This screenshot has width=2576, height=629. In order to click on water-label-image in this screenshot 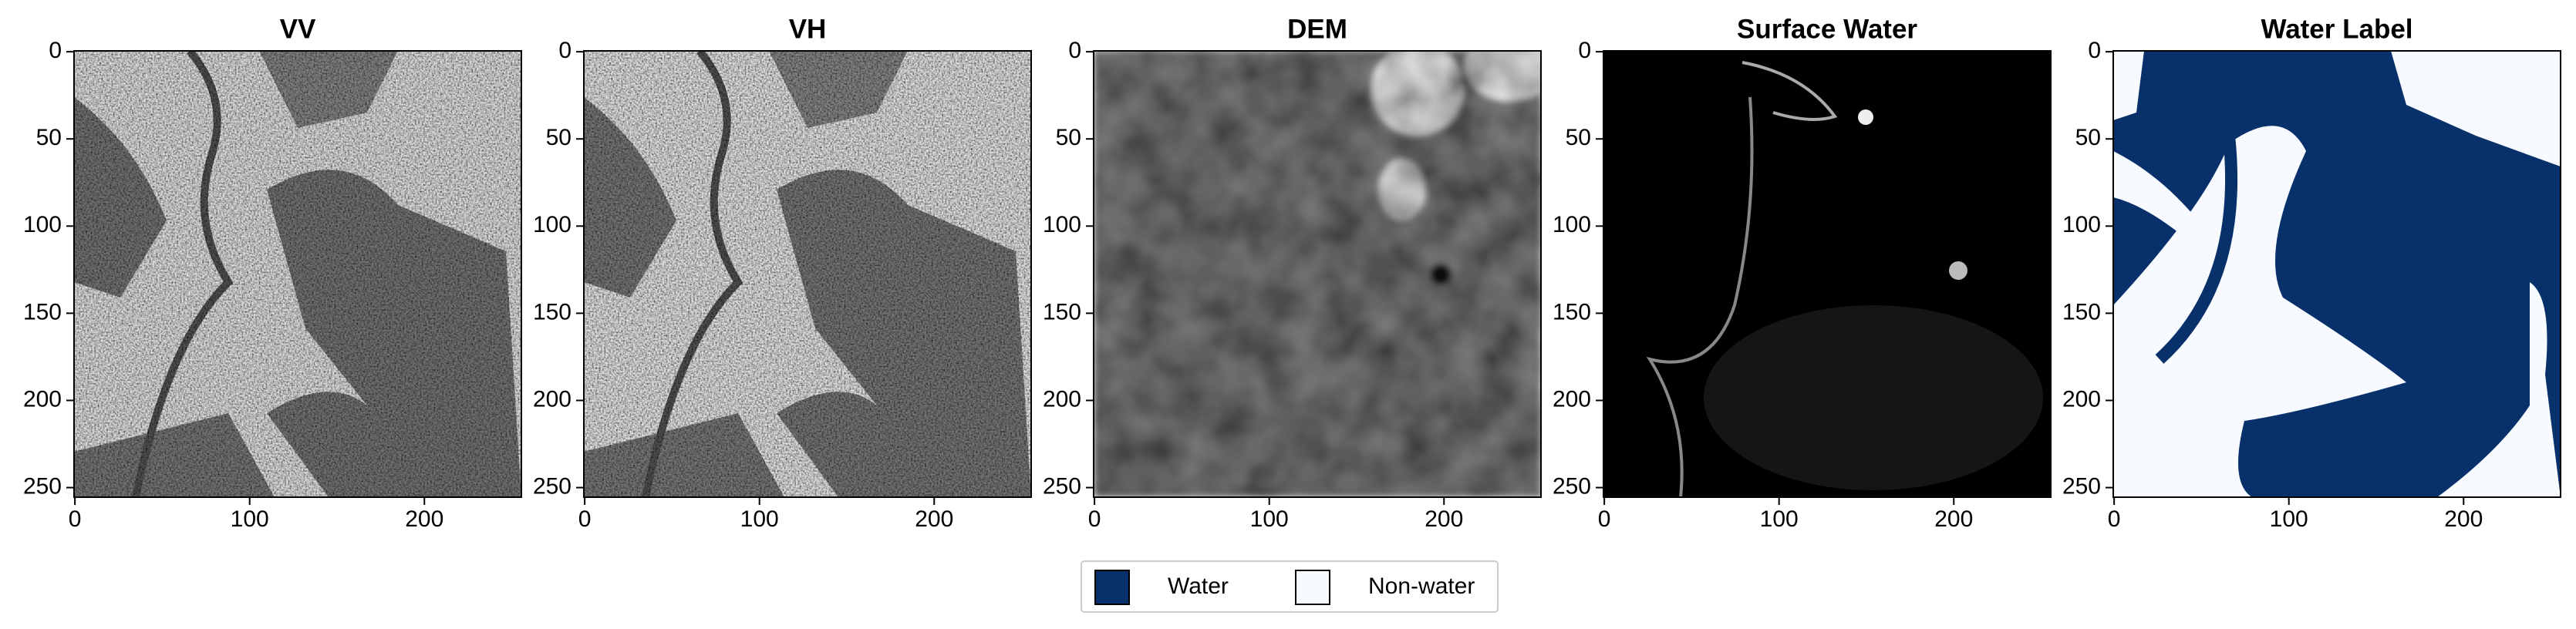, I will do `click(2337, 274)`.